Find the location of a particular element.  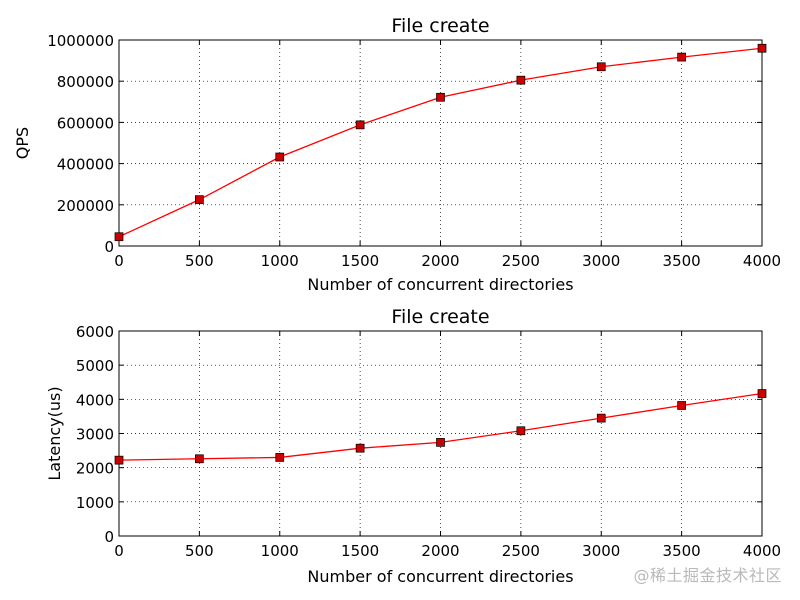

panel2-chart-title: File create is located at coordinates (440, 317).